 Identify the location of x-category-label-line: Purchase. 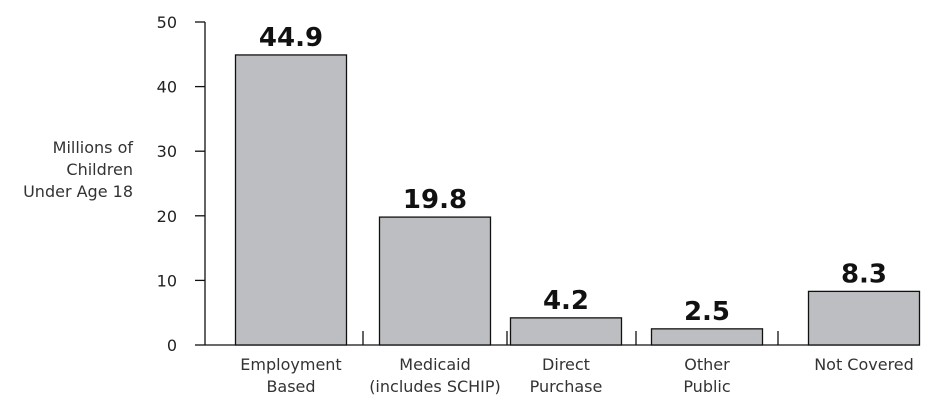
(566, 386).